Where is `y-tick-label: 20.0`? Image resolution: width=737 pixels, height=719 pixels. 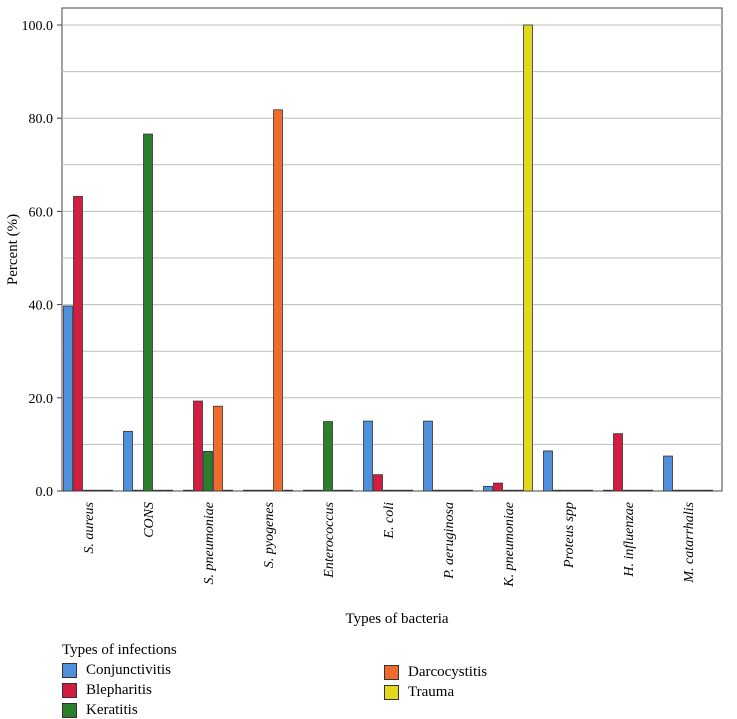
y-tick-label: 20.0 is located at coordinates (41, 399).